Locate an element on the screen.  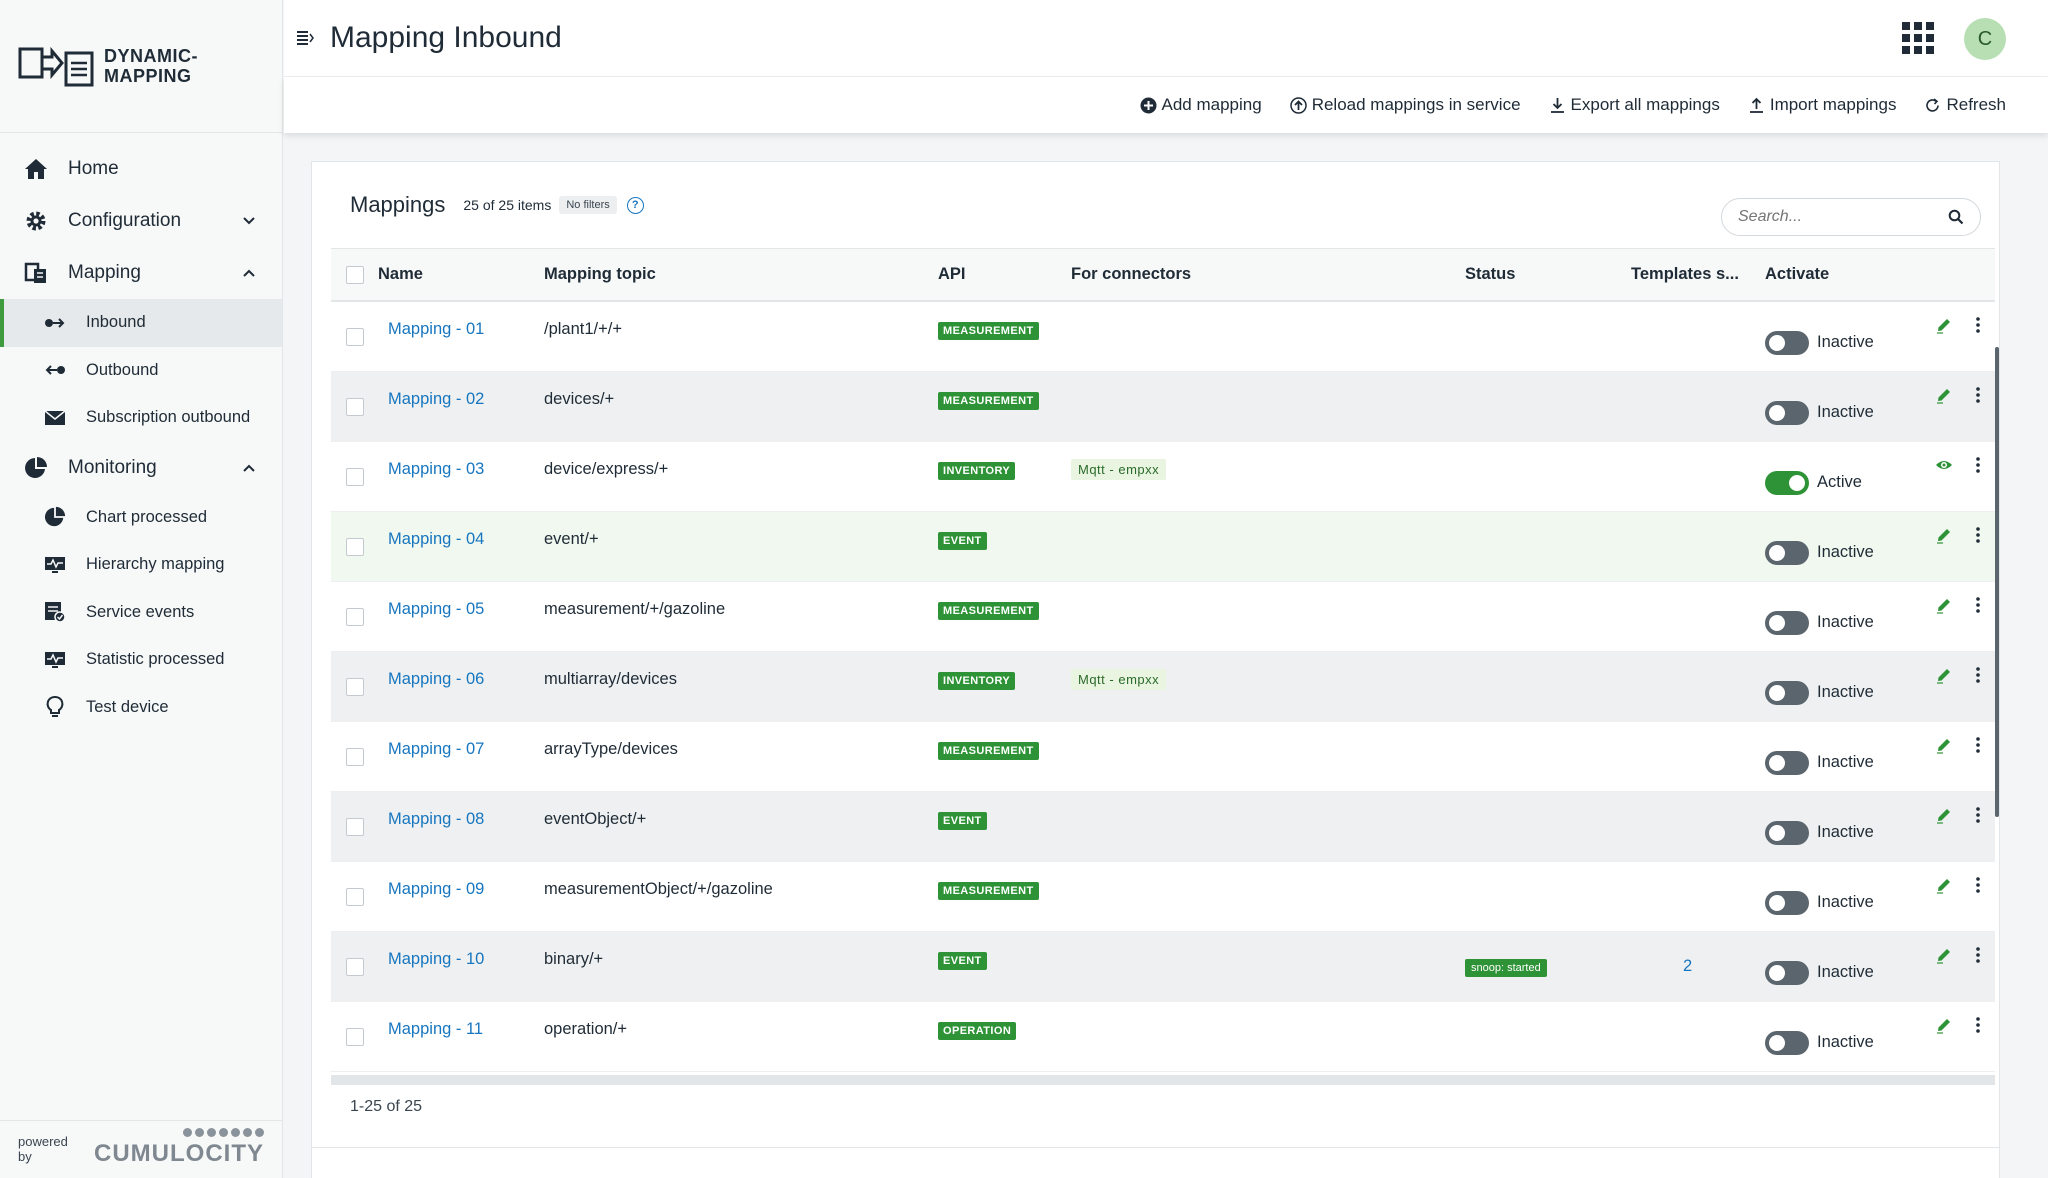
mapping-name-link: Mapping - 03 is located at coordinates (436, 469).